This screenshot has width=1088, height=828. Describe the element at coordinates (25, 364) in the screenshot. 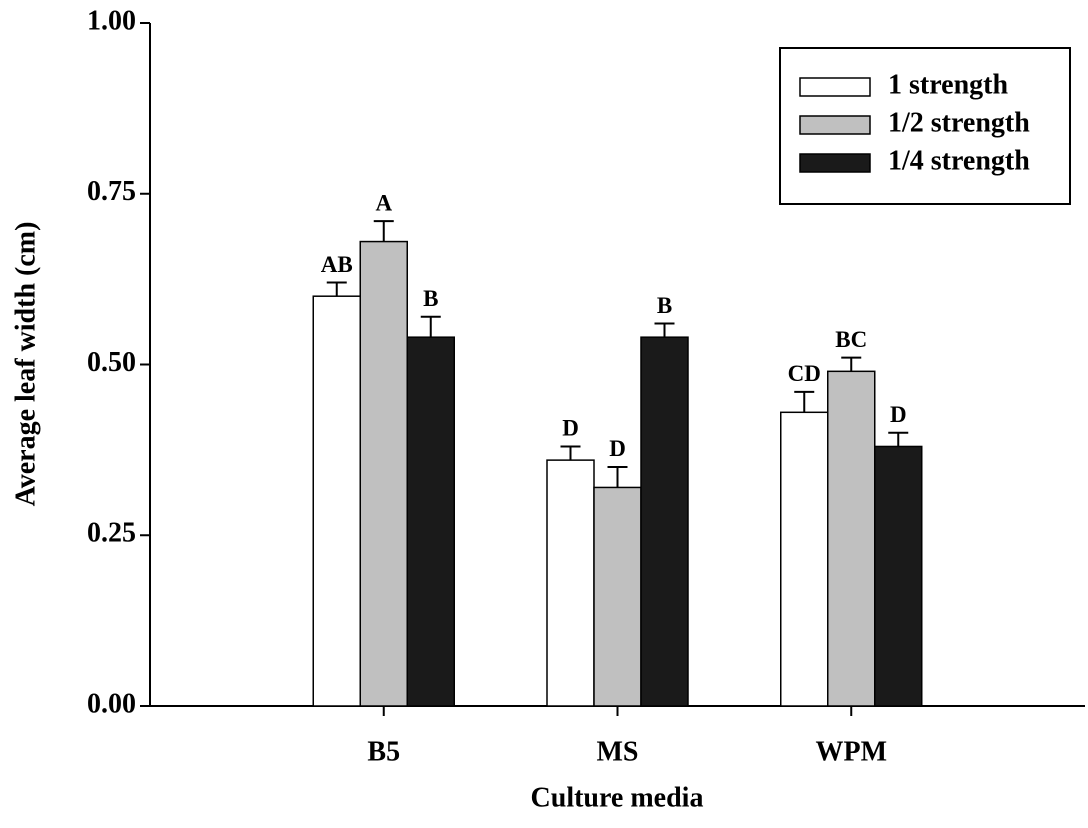

I see `y-axis-title: Average leaf width (cm)` at that location.